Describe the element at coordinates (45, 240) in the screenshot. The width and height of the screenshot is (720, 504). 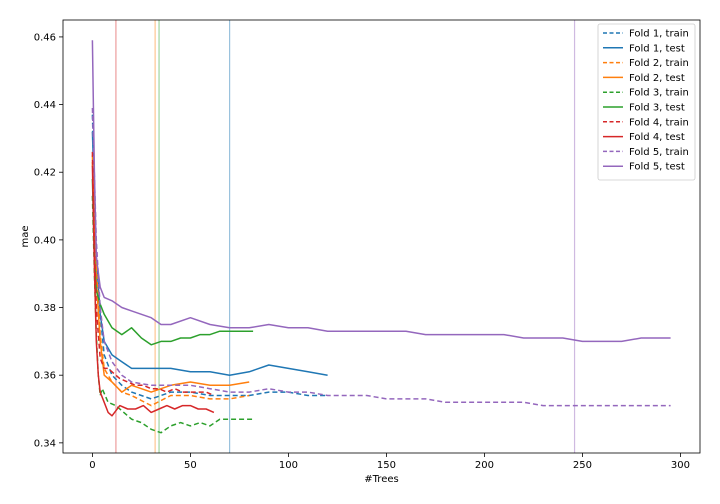
I see `y-tick-label: 0.40` at that location.